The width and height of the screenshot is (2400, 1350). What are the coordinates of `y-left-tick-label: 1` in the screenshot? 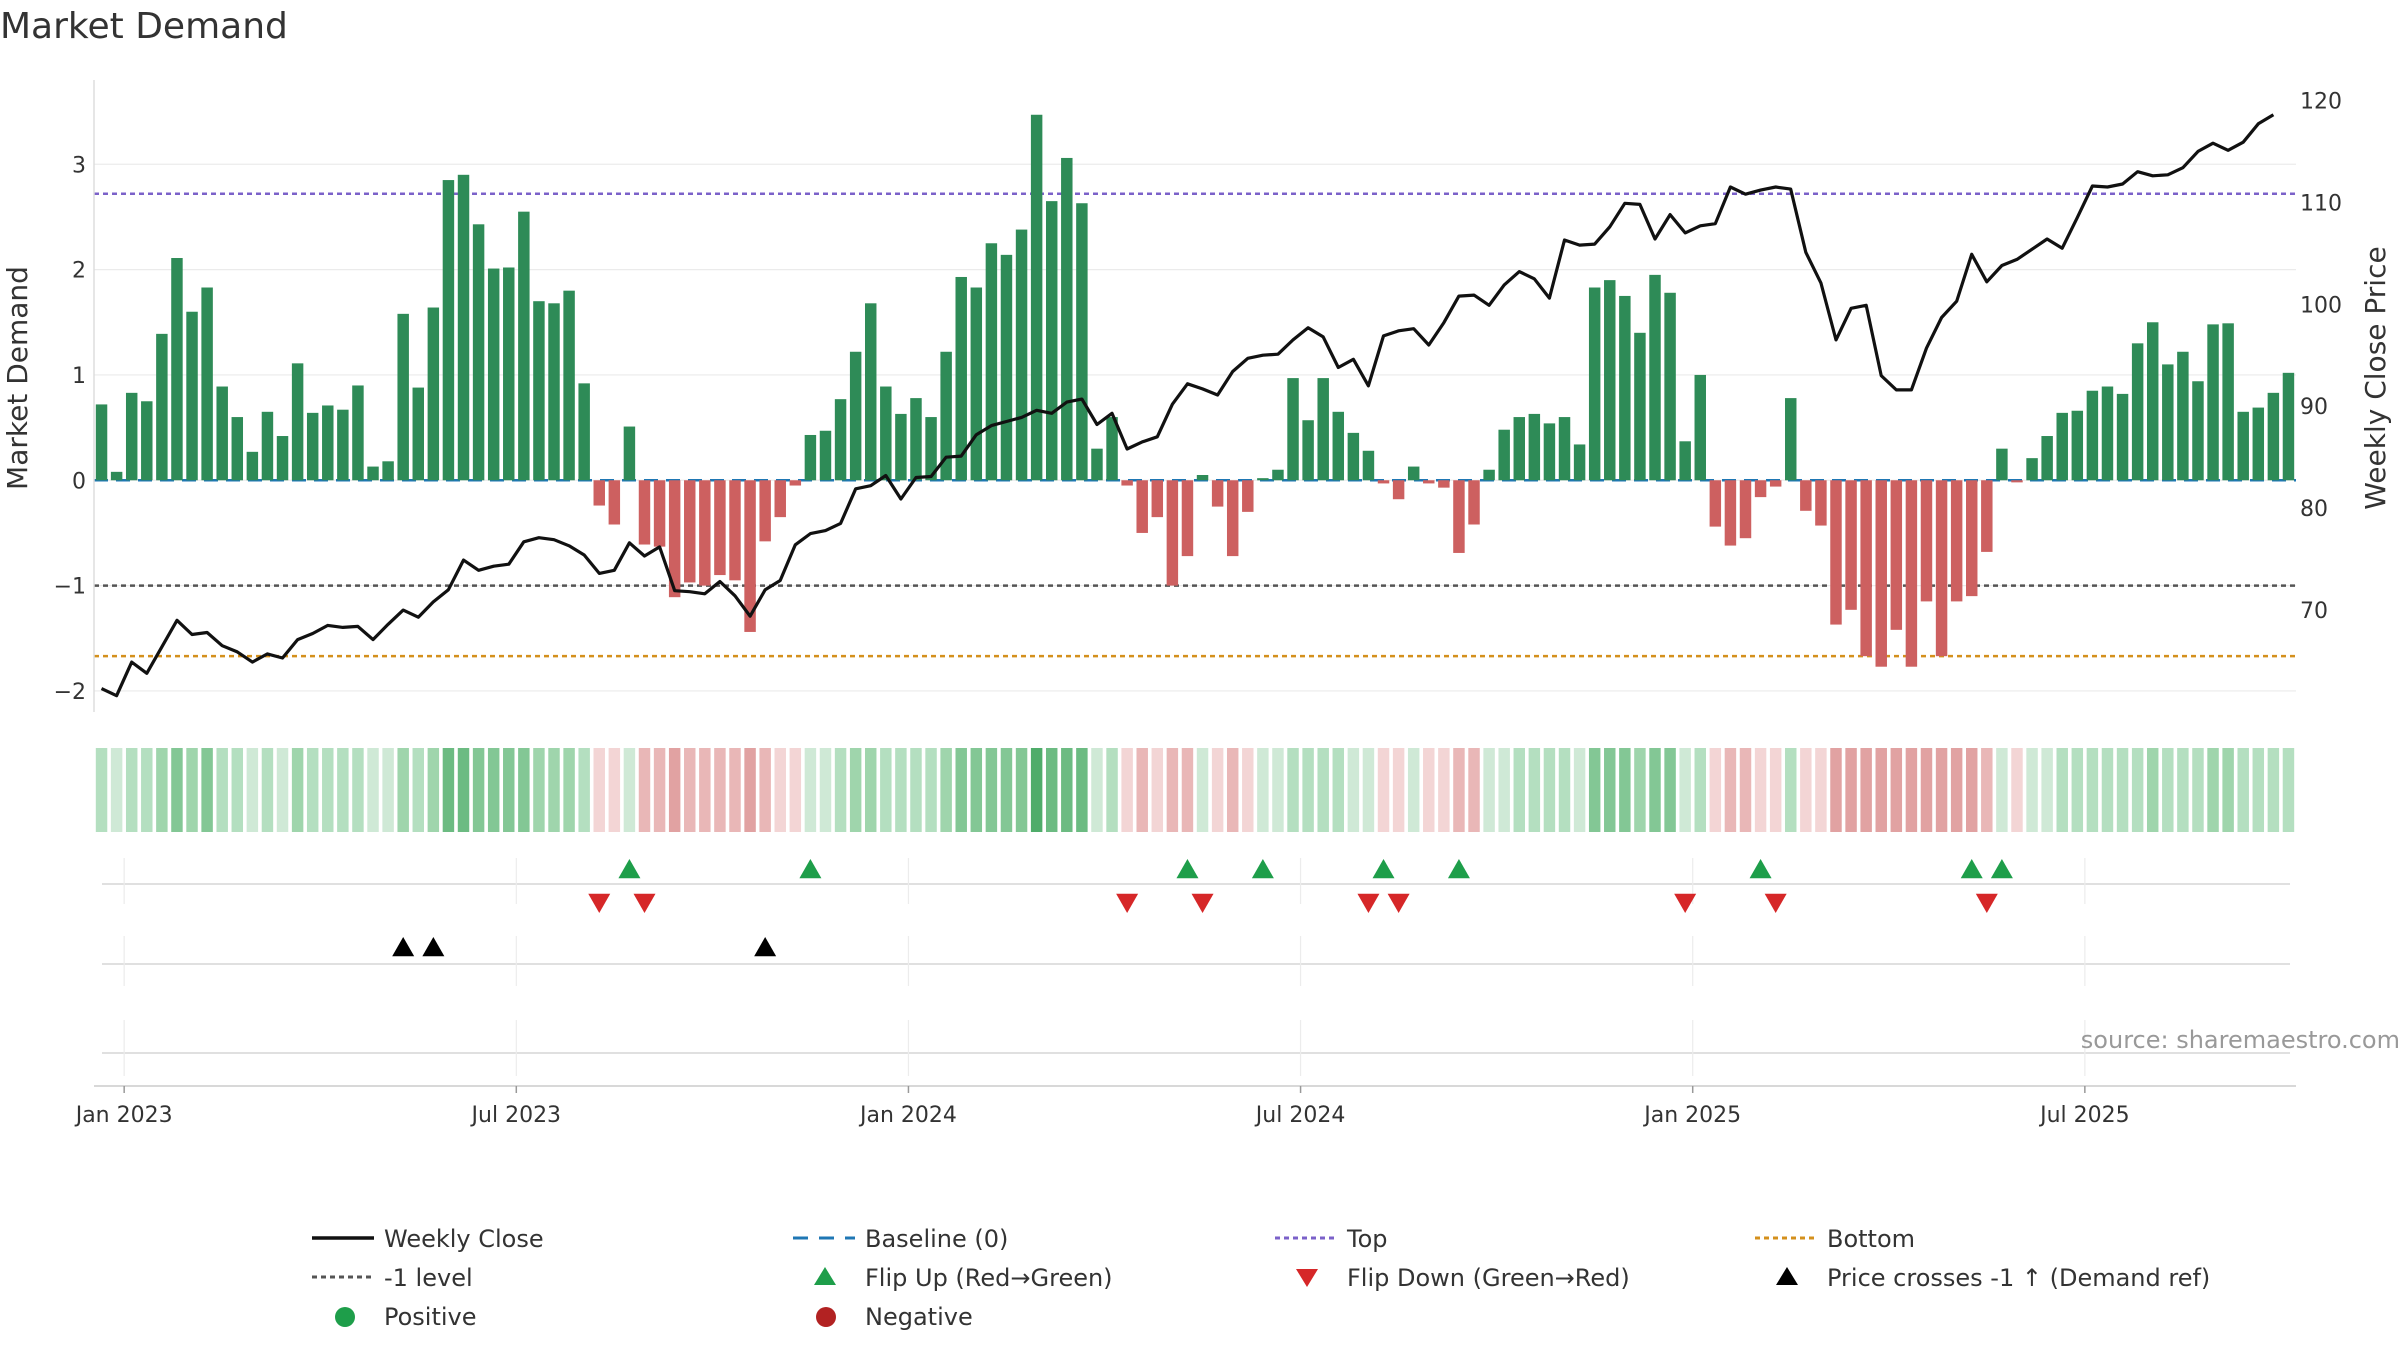 It's located at (79, 376).